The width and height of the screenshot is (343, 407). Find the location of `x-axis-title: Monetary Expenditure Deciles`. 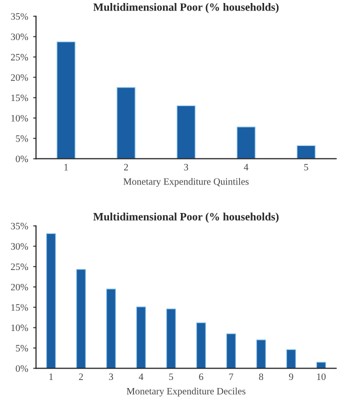

x-axis-title: Monetary Expenditure Deciles is located at coordinates (186, 392).